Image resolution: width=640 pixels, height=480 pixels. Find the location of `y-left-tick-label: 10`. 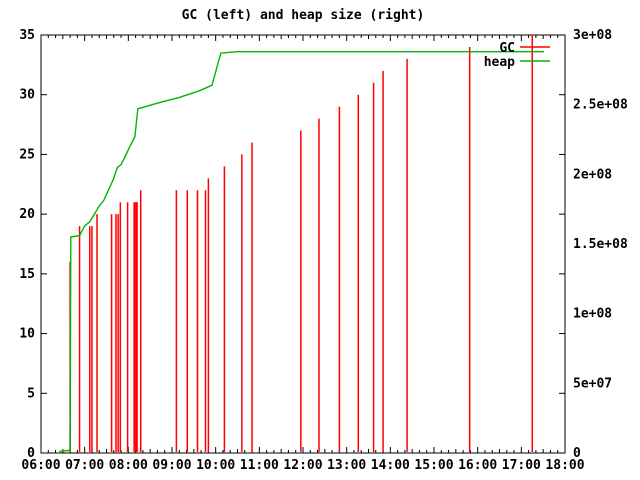

y-left-tick-label: 10 is located at coordinates (27, 334).